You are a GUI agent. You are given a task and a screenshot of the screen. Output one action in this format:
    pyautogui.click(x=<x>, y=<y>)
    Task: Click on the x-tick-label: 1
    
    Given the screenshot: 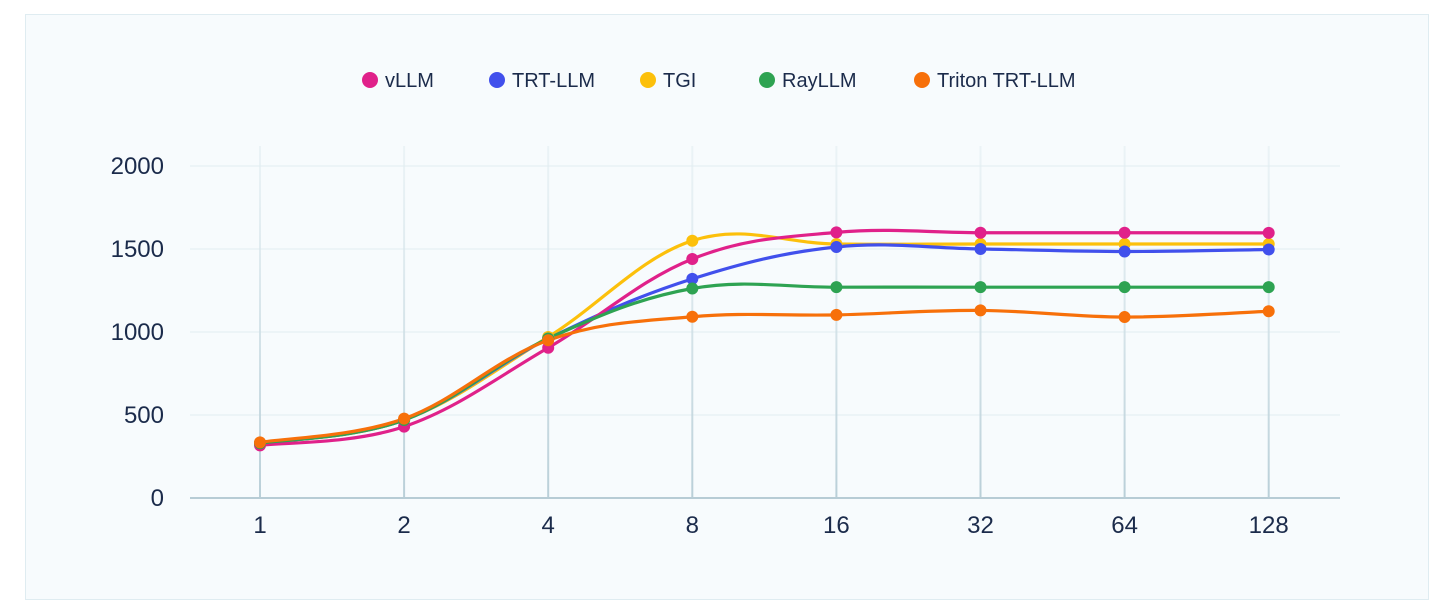 What is the action you would take?
    pyautogui.click(x=259, y=525)
    